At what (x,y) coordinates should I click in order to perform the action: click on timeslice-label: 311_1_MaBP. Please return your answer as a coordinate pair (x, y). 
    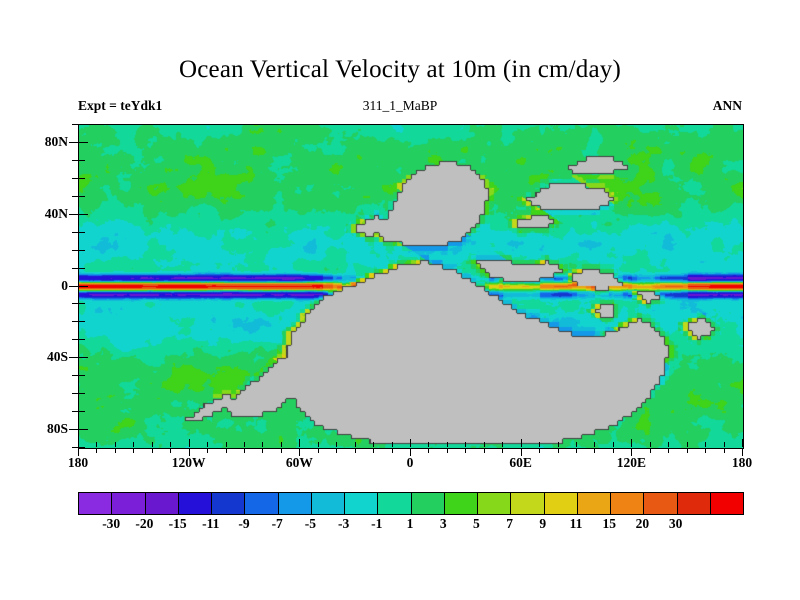
    Looking at the image, I should click on (400, 105).